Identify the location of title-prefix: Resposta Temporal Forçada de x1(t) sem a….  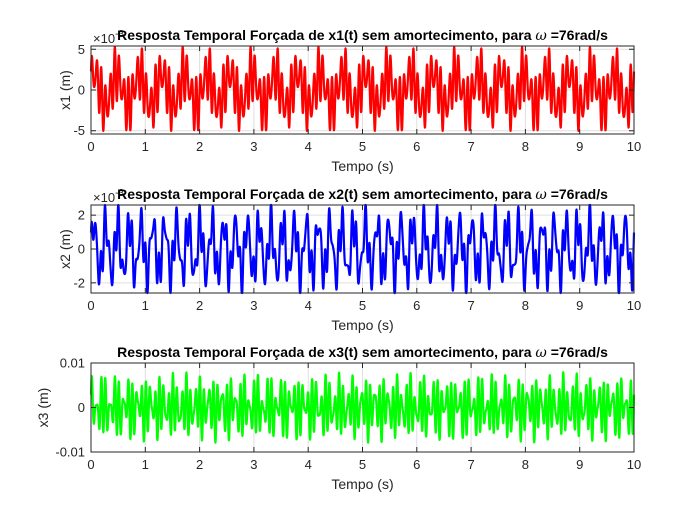
(326, 35).